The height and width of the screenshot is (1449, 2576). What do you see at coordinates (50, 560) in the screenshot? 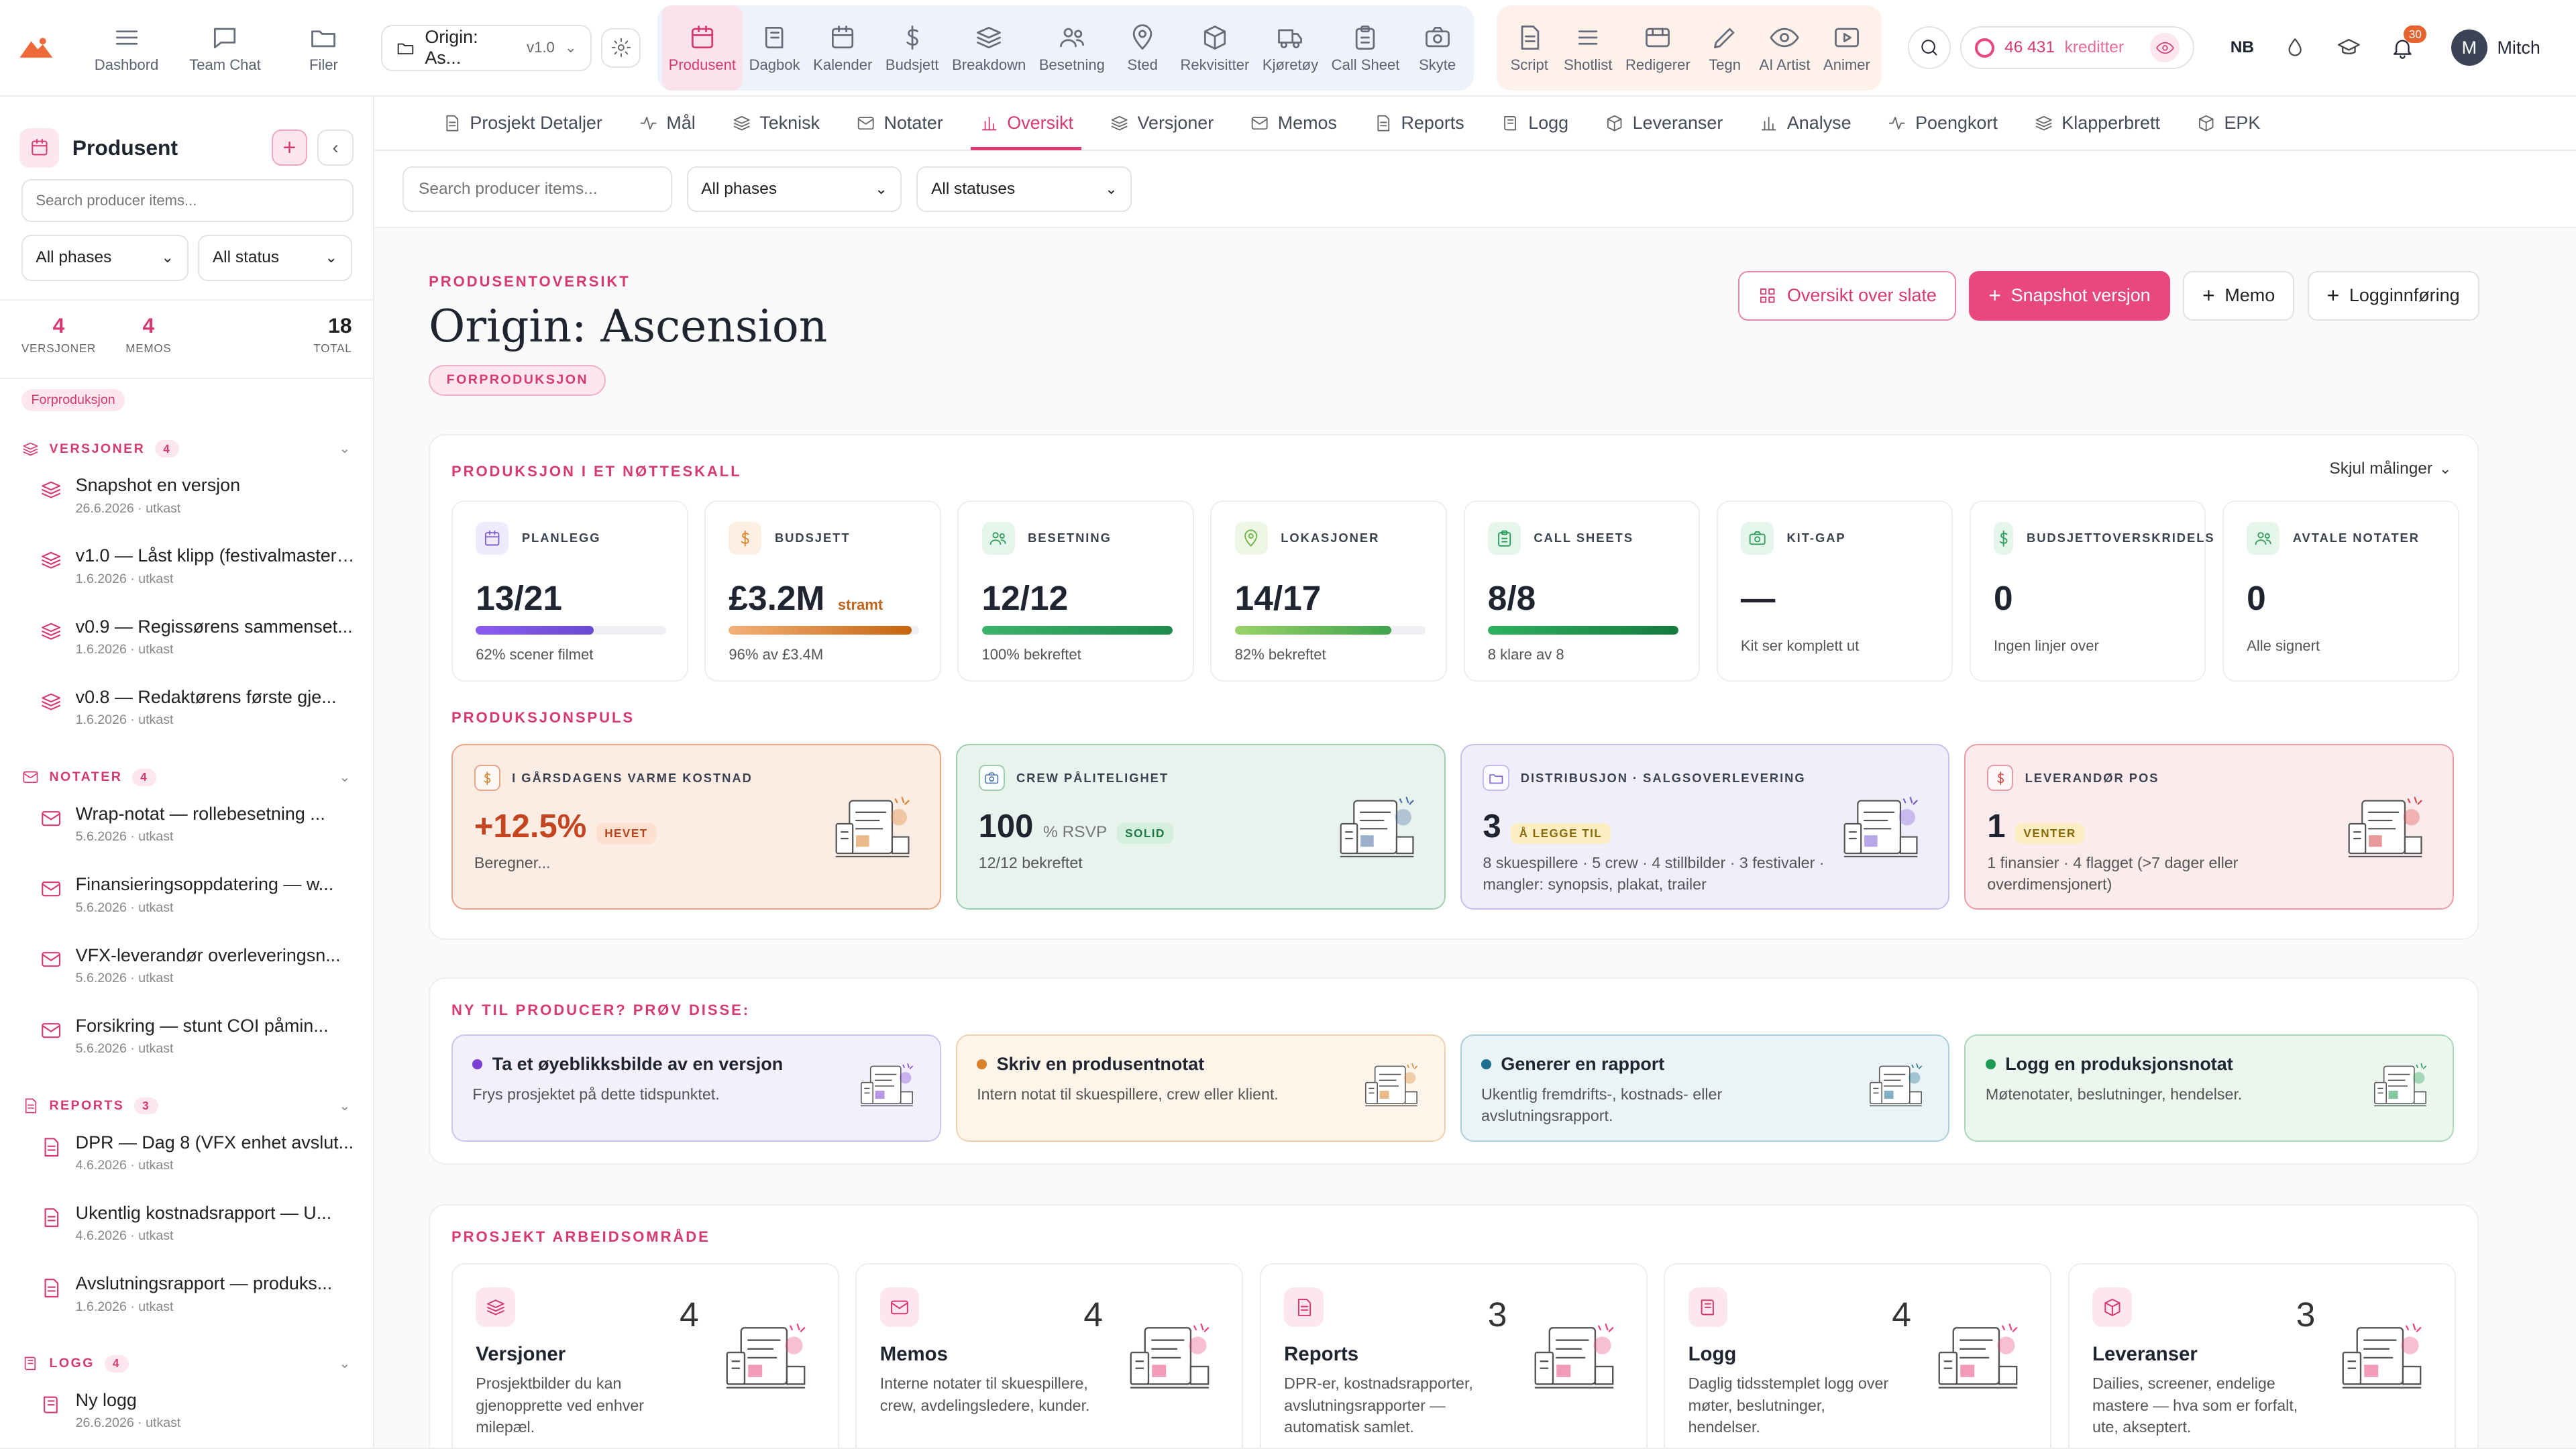
I see `layers-icon` at bounding box center [50, 560].